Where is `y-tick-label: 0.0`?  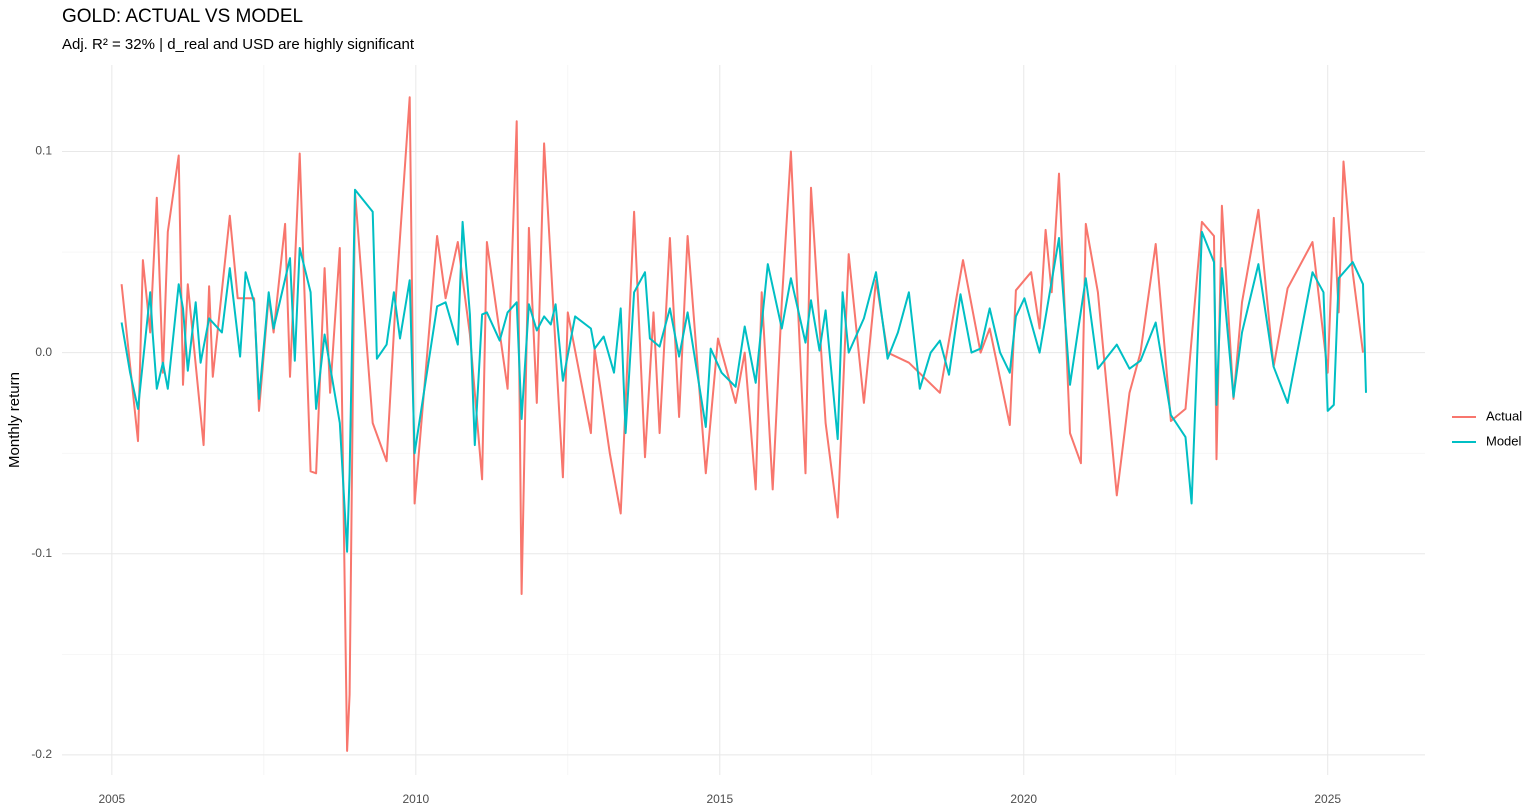 y-tick-label: 0.0 is located at coordinates (43, 352).